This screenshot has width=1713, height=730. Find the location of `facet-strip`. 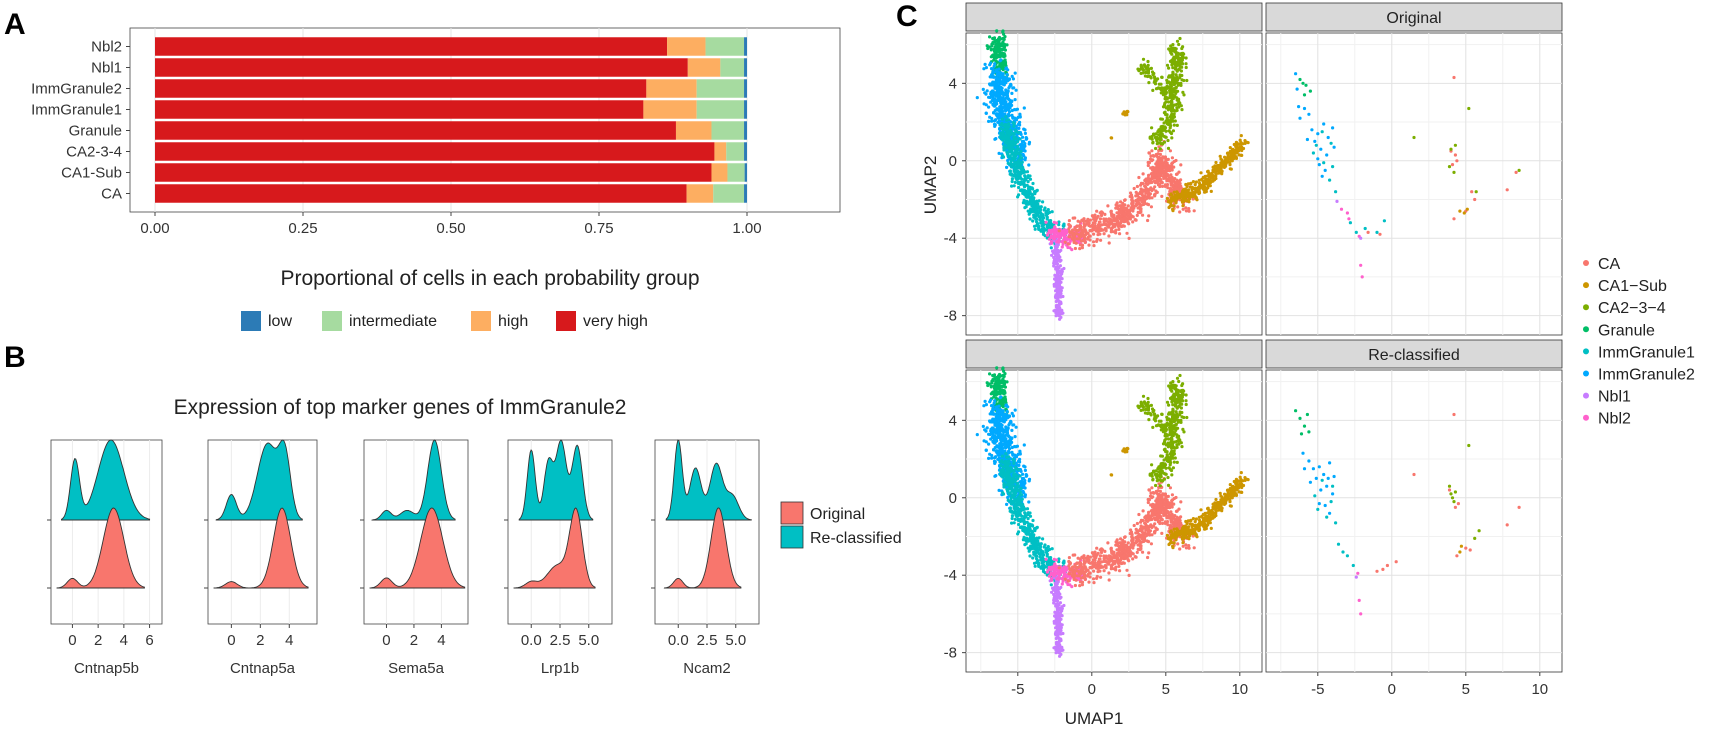

facet-strip is located at coordinates (1114, 17).